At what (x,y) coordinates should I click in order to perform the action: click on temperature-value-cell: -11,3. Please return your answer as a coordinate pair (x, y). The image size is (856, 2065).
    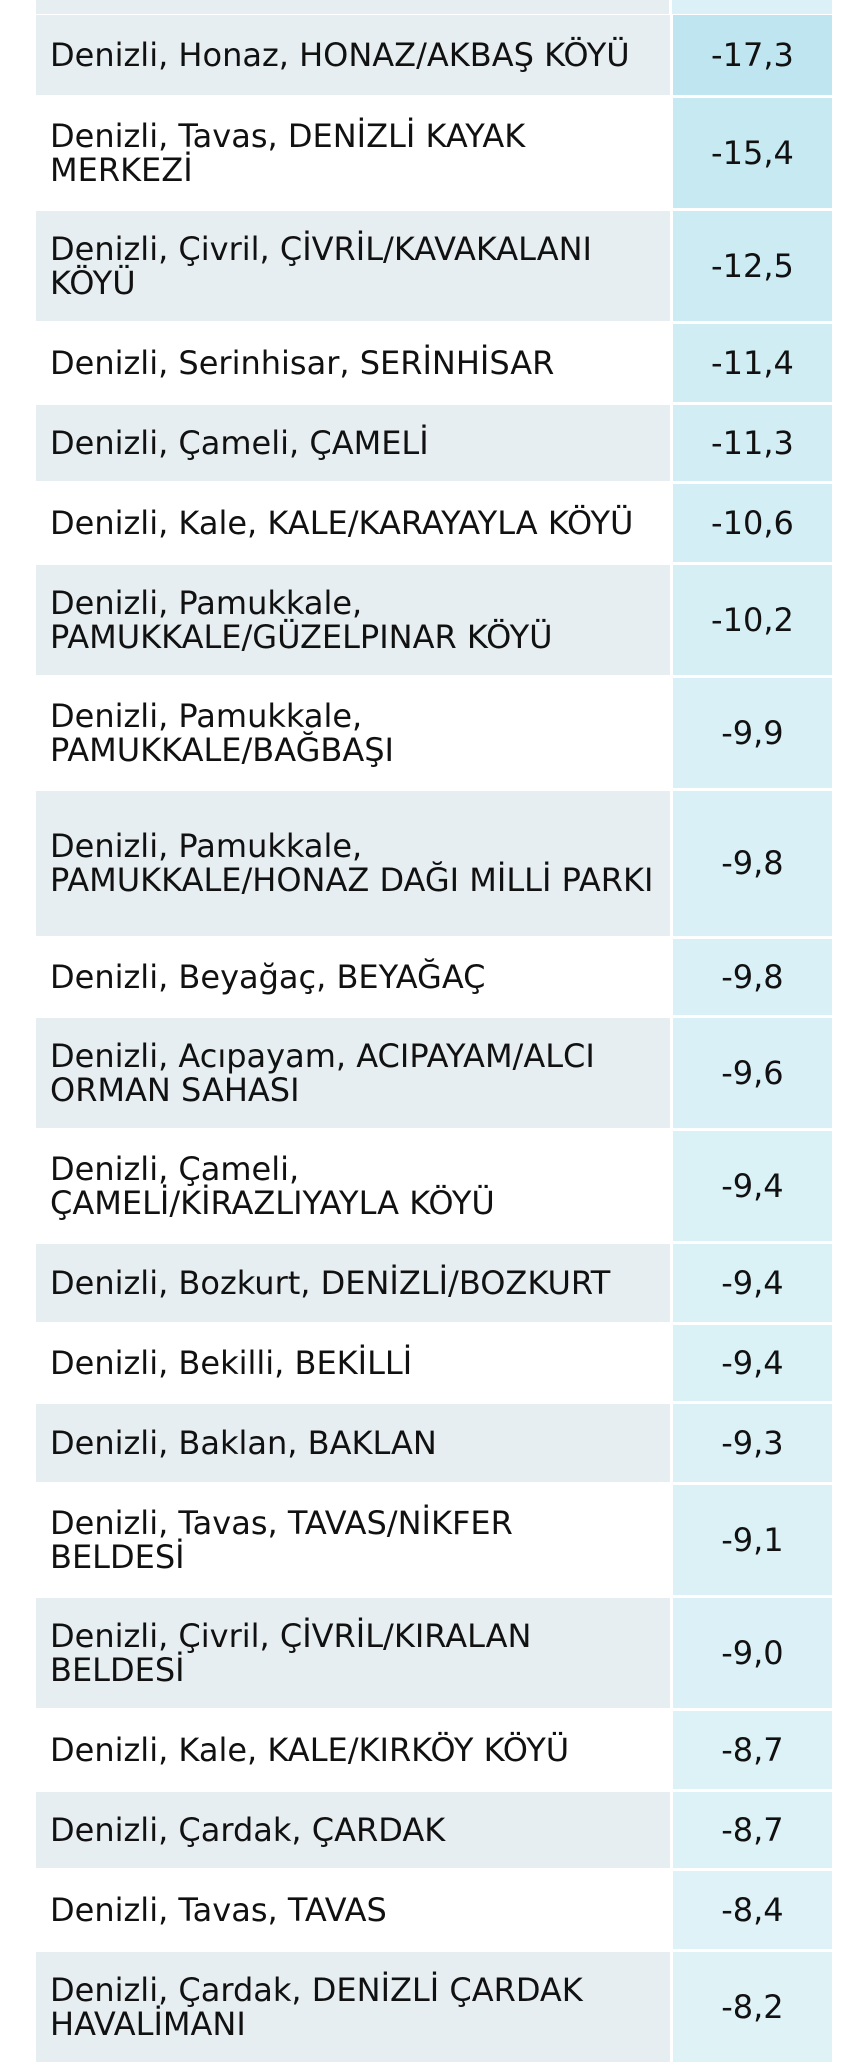
    Looking at the image, I should click on (751, 443).